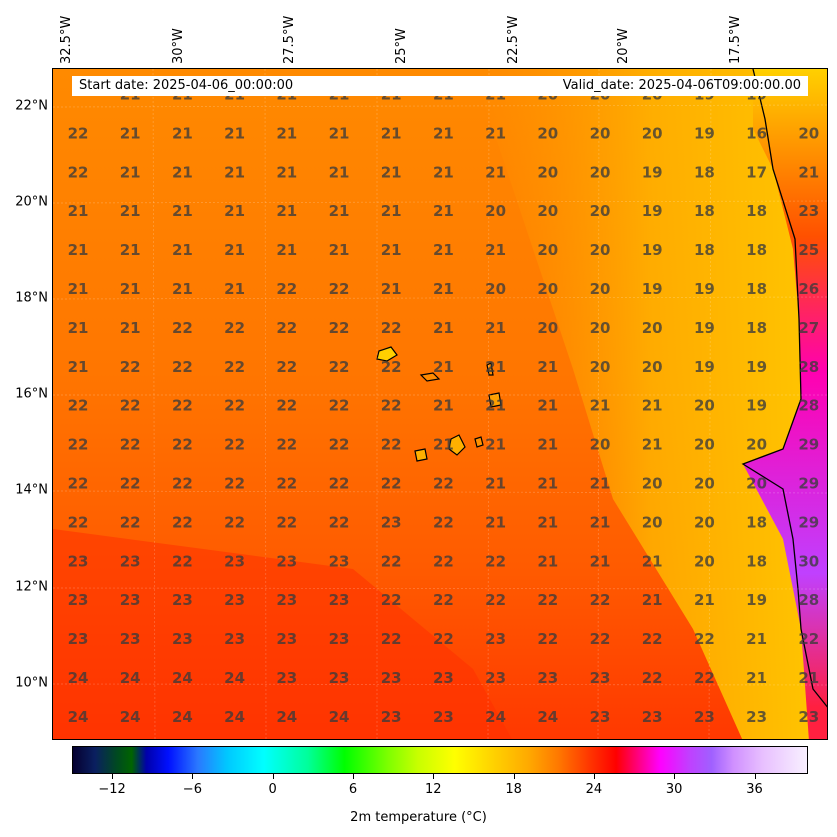  What do you see at coordinates (756, 133) in the screenshot?
I see `temperature-value: 16` at bounding box center [756, 133].